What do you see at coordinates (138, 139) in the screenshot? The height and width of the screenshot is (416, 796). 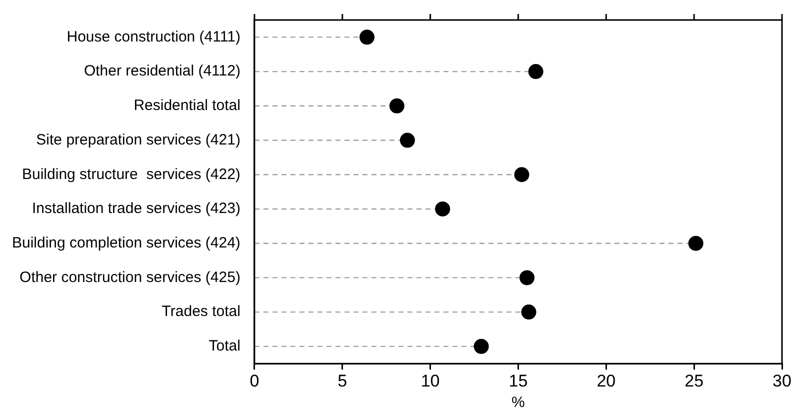 I see `y-tick-label: Site preparation services (421)` at bounding box center [138, 139].